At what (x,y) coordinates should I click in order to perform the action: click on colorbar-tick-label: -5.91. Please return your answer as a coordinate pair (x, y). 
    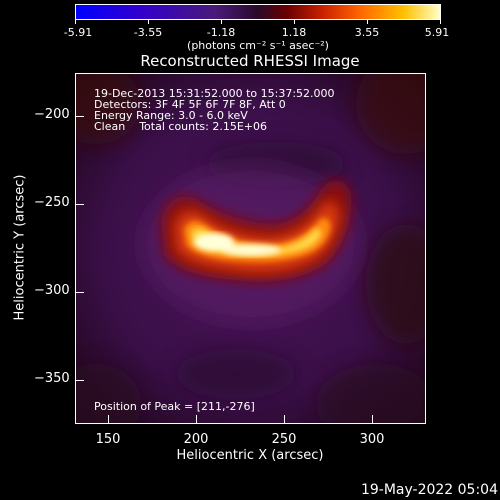
    Looking at the image, I should click on (78, 32).